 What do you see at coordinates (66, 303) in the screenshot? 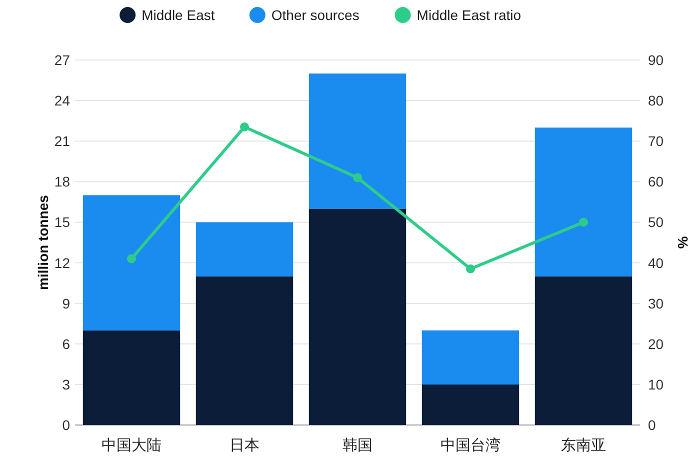
I see `y-tick-label: 9` at bounding box center [66, 303].